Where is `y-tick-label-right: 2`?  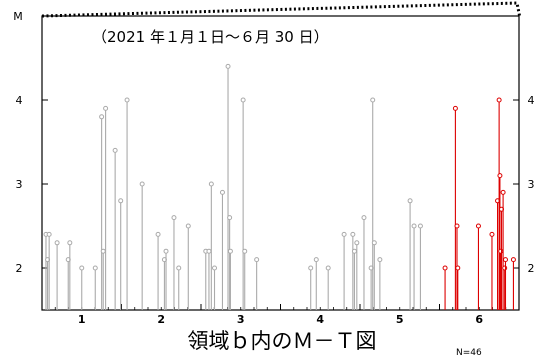
y-tick-label-right: 2 is located at coordinates (531, 268).